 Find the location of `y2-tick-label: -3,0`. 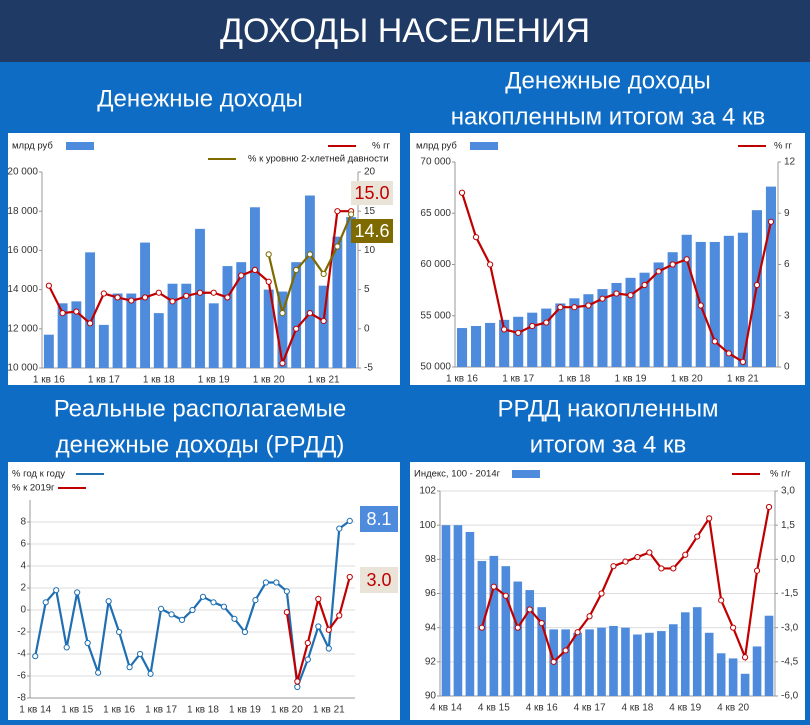

y2-tick-label: -3,0 is located at coordinates (790, 627).